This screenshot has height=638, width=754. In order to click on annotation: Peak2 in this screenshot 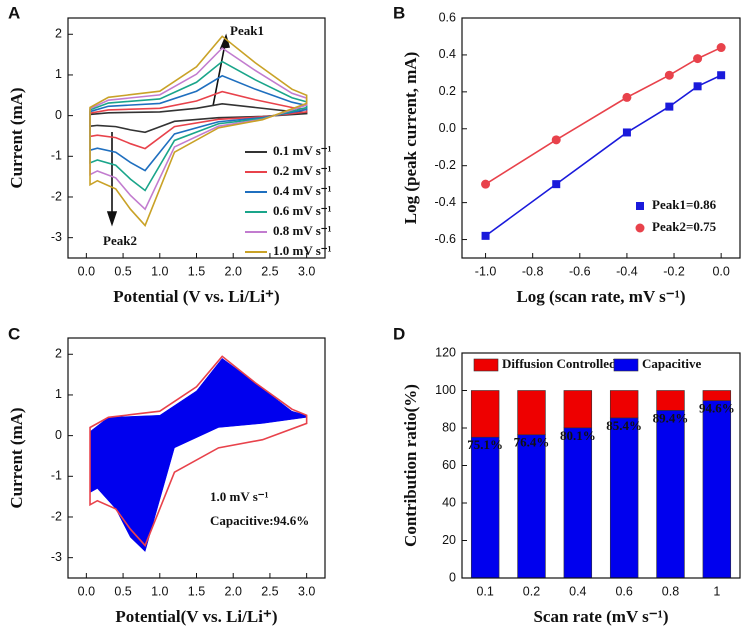, I will do `click(120, 240)`.